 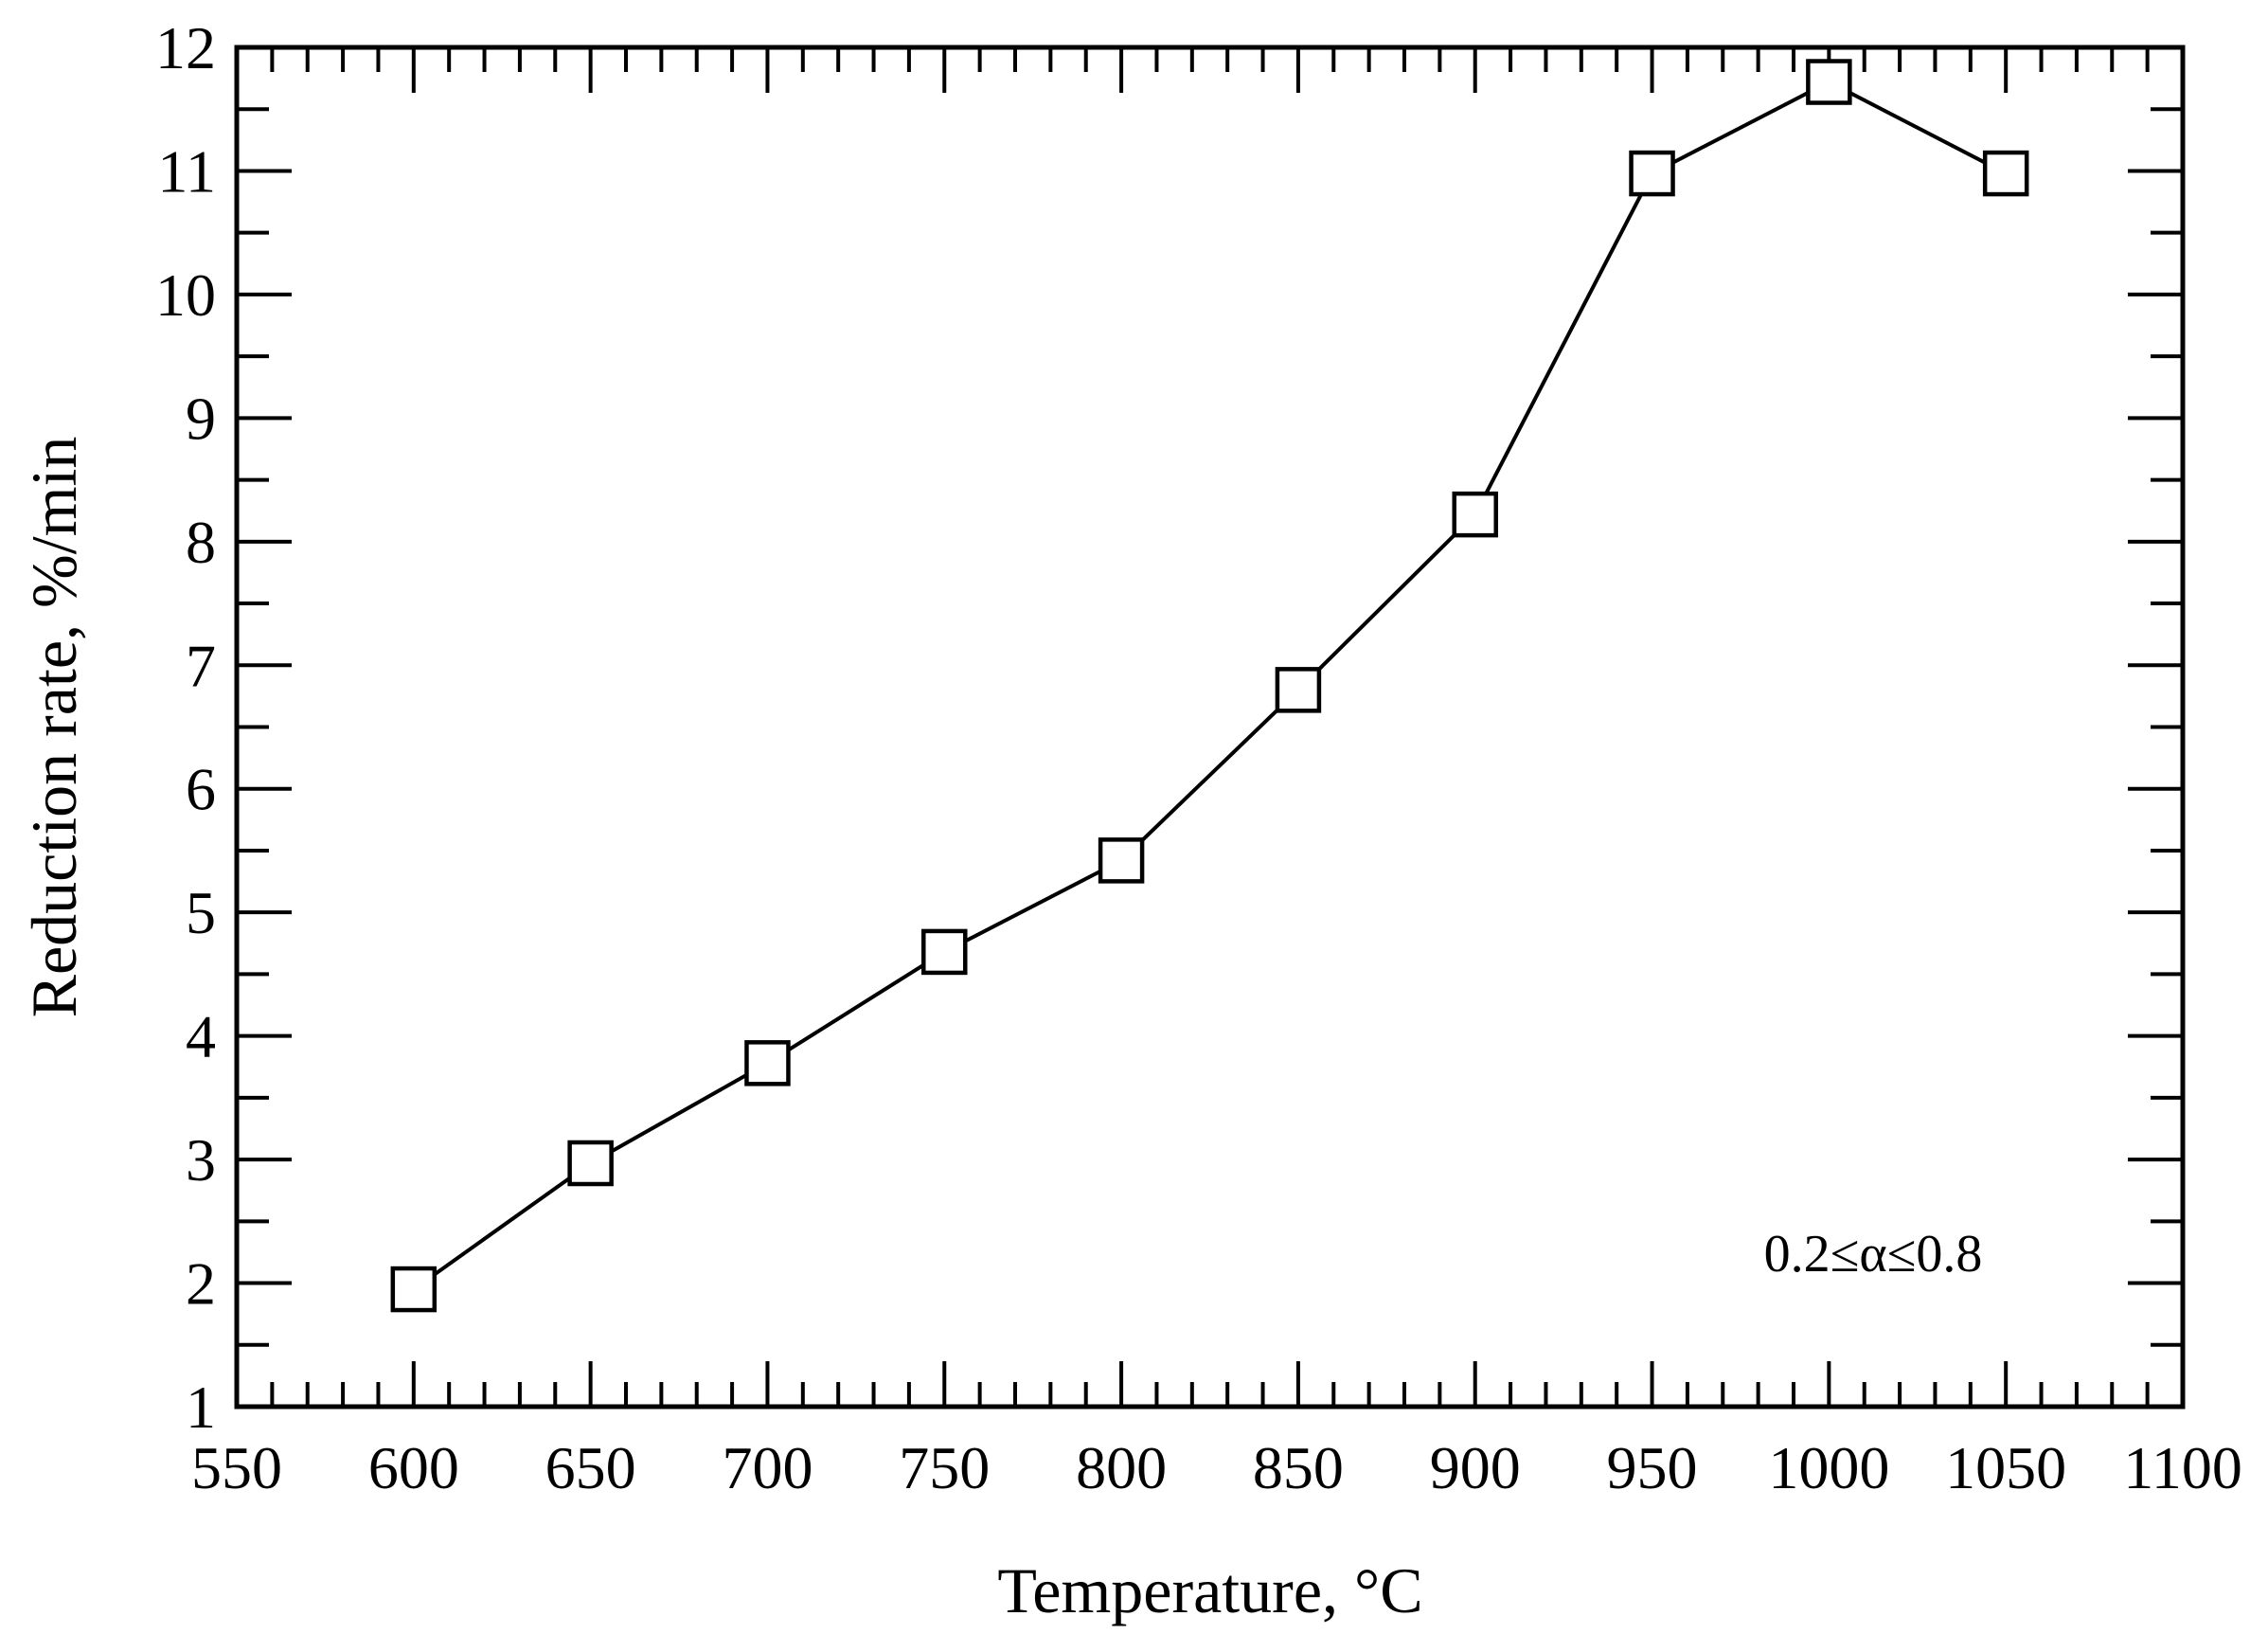 I want to click on y-tick-label: 12, so click(x=185, y=47).